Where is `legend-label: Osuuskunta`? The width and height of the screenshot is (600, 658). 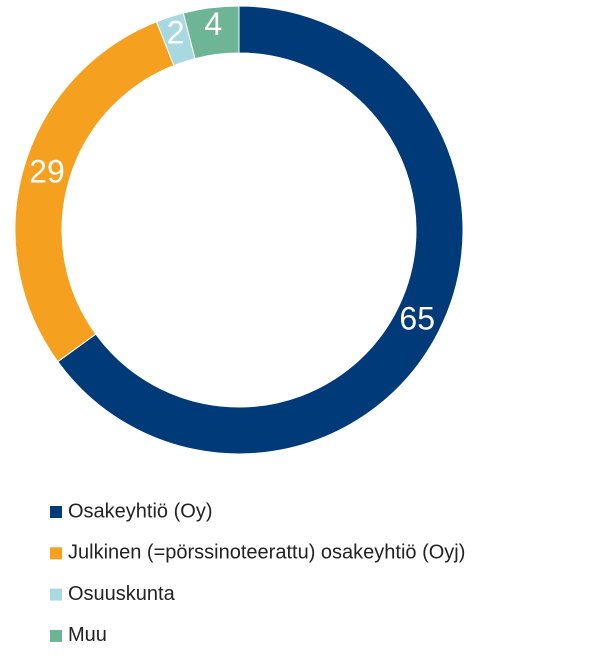
legend-label: Osuuskunta is located at coordinates (122, 594).